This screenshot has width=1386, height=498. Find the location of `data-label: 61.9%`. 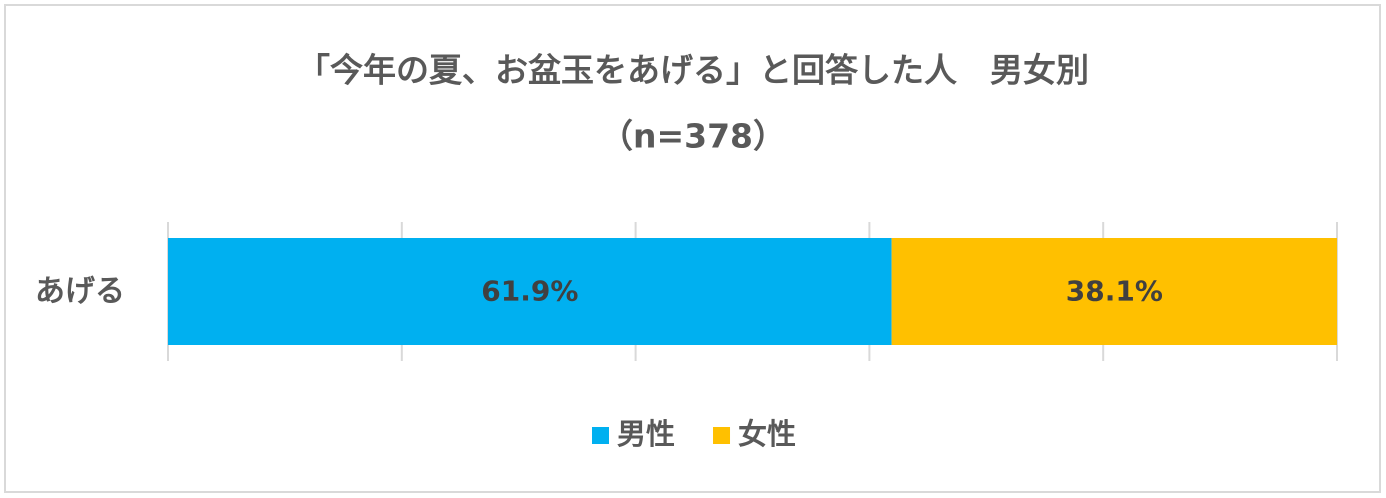

data-label: 61.9% is located at coordinates (529, 291).